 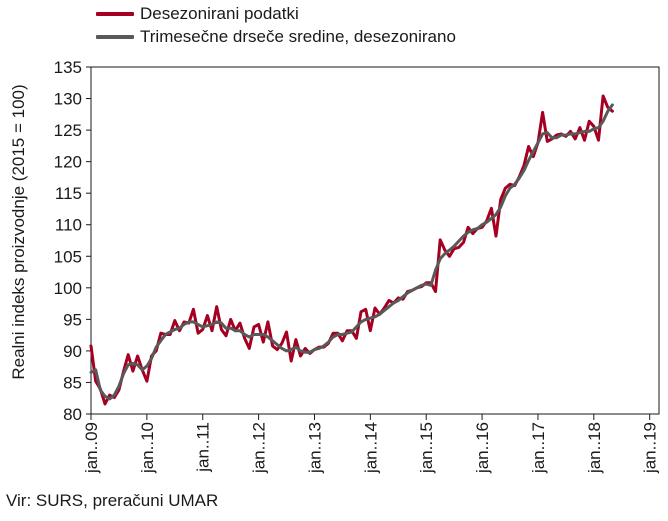 What do you see at coordinates (68, 193) in the screenshot?
I see `y-tick-label: 115` at bounding box center [68, 193].